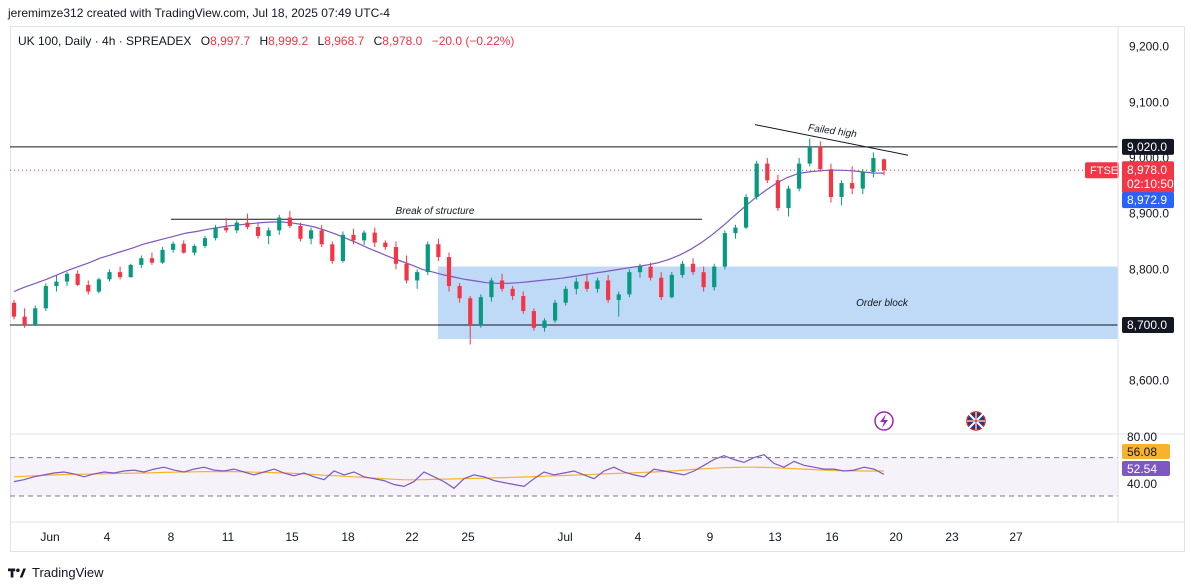 The image size is (1195, 586). Describe the element at coordinates (288, 41) in the screenshot. I see `high-value: 8,999.2` at that location.